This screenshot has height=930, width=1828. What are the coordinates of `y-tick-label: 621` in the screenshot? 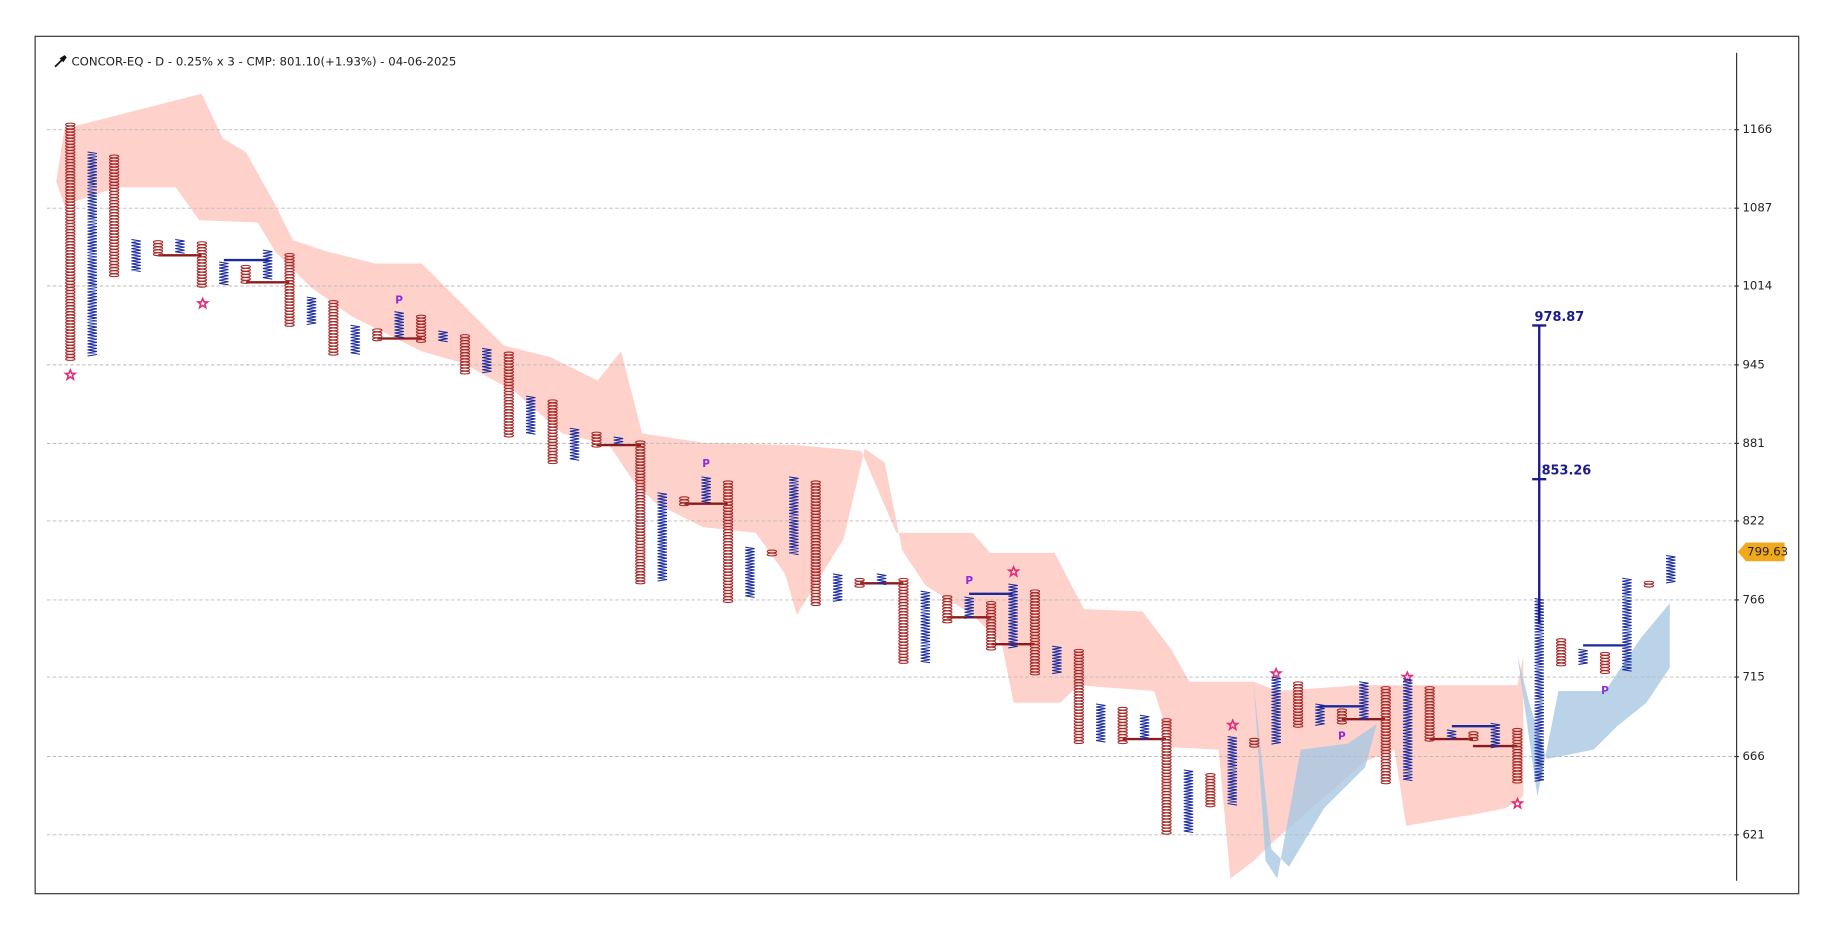 It's located at (1753, 834).